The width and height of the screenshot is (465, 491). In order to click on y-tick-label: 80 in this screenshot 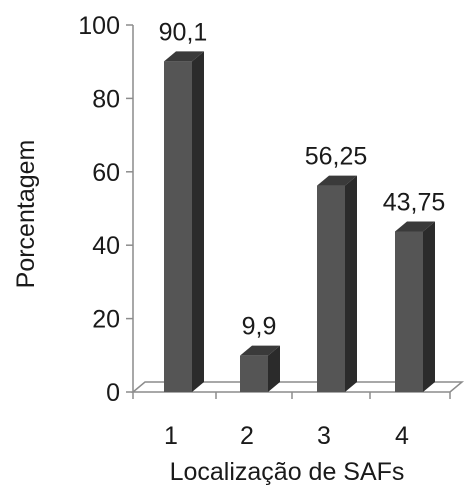, I will do `click(106, 99)`.